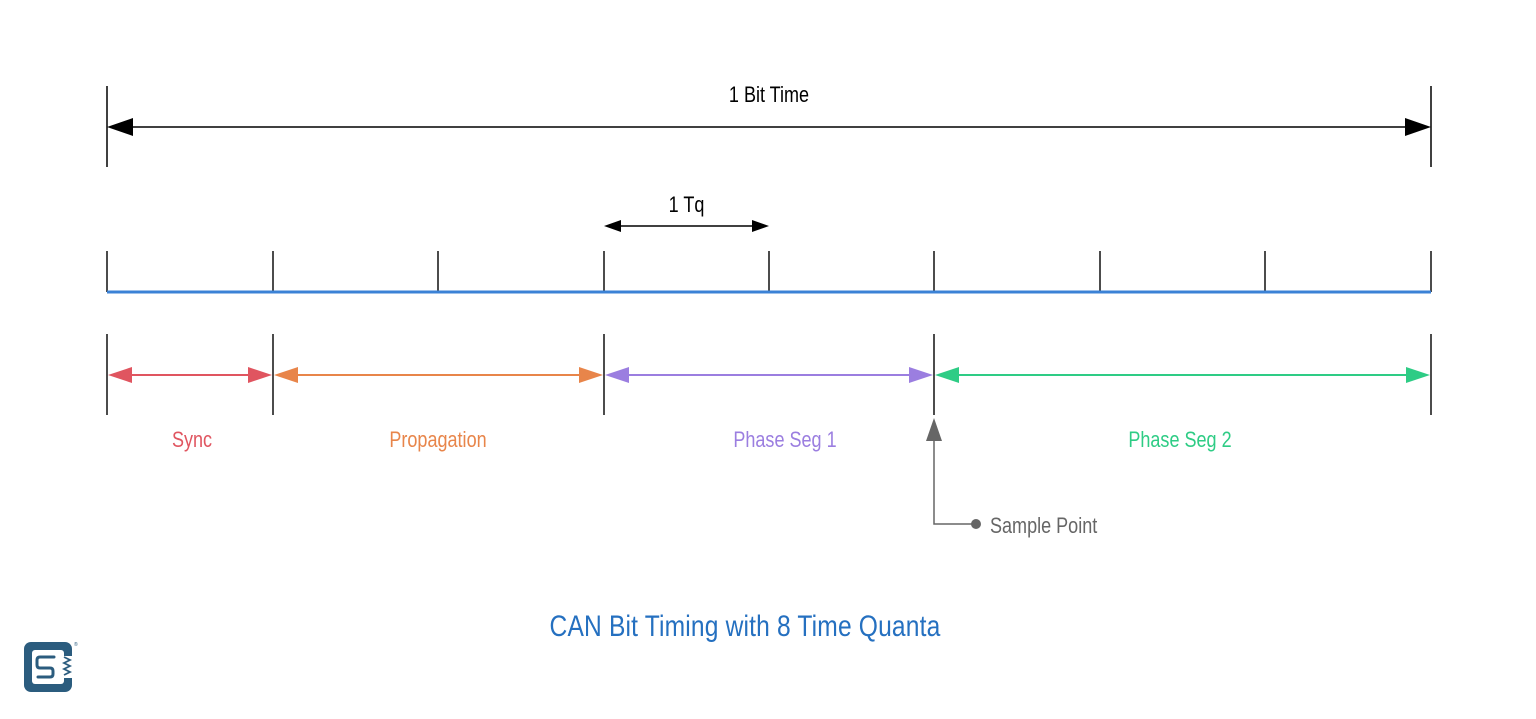 The image size is (1536, 719). What do you see at coordinates (976, 524) in the screenshot?
I see `sample-point-dot-icon` at bounding box center [976, 524].